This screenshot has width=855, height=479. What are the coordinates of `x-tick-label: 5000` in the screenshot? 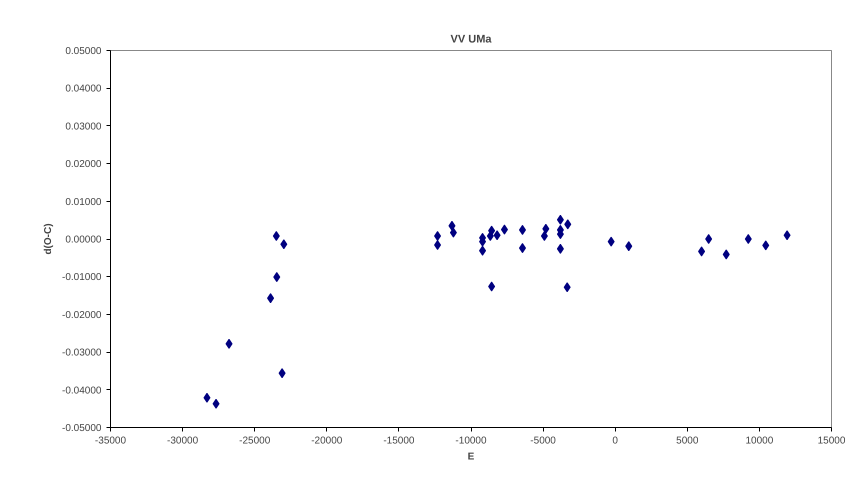 It's located at (687, 441).